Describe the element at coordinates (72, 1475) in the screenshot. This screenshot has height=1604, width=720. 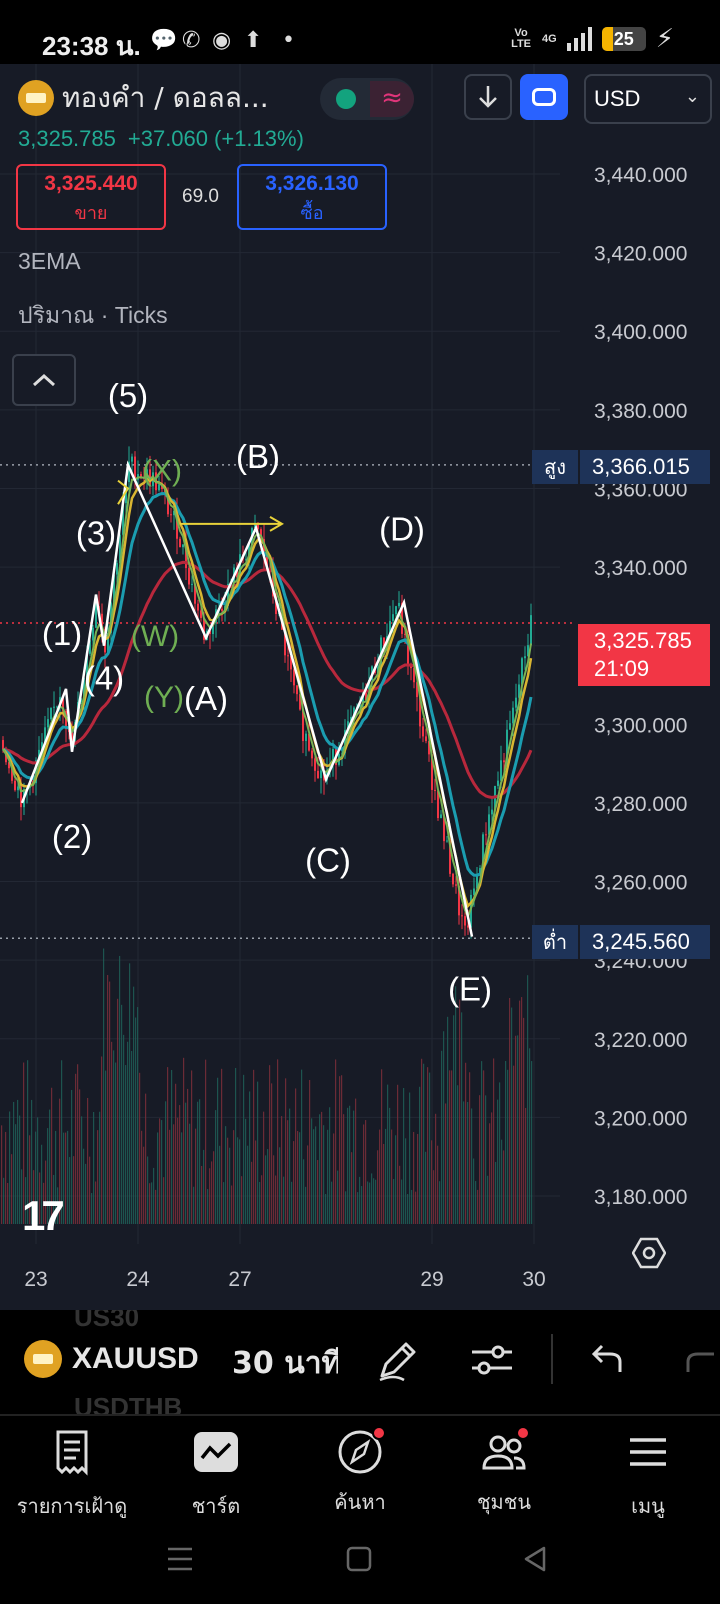
I see `nav-watchlist: รายการเฝ้าดู` at that location.